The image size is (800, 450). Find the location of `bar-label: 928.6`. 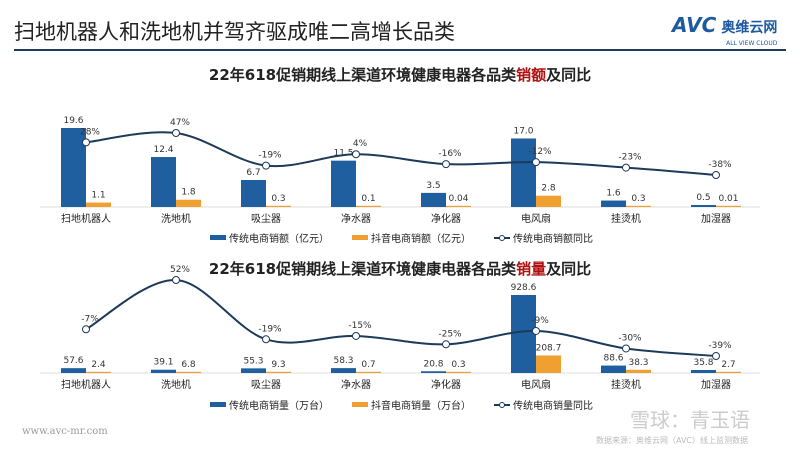

bar-label: 928.6 is located at coordinates (524, 288).